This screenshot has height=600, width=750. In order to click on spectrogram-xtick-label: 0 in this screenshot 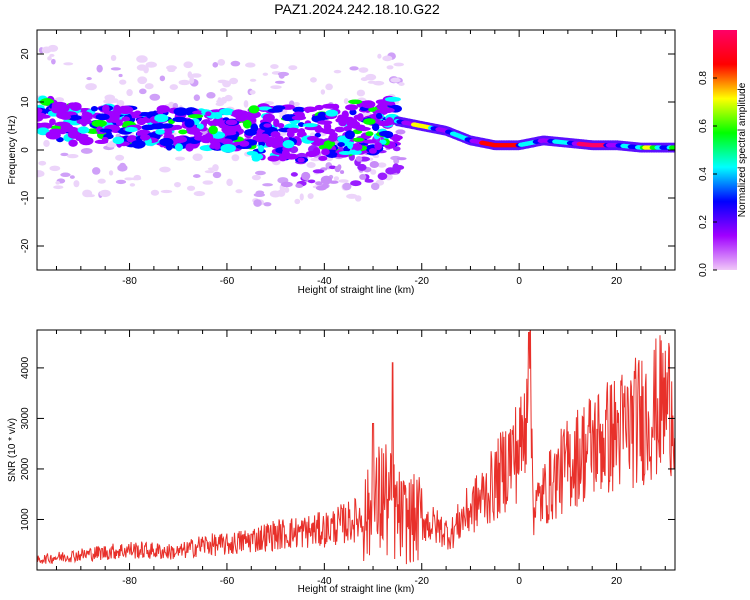, I will do `click(519, 281)`.